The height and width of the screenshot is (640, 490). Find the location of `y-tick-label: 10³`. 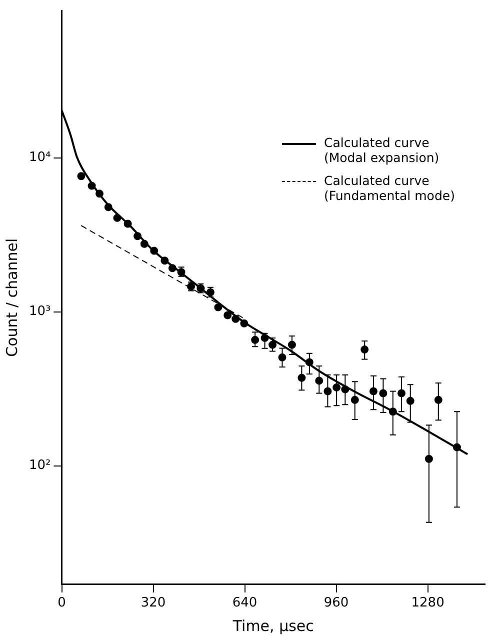

y-tick-label: 10³ is located at coordinates (39, 312).